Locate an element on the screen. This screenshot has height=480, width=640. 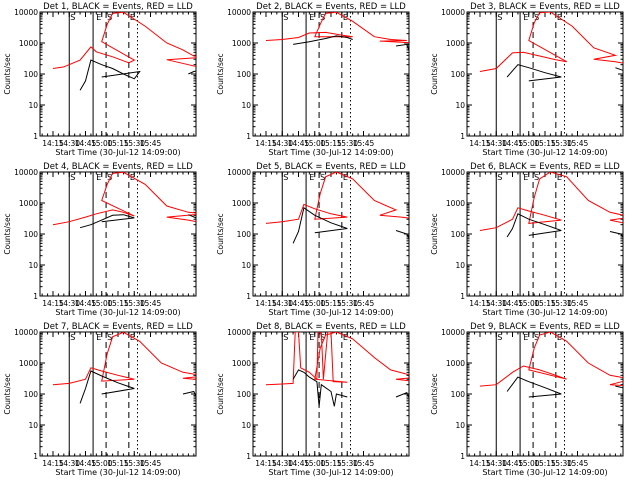
plot-title: Det 5, BLACK = Events, RED = LLD is located at coordinates (331, 167).